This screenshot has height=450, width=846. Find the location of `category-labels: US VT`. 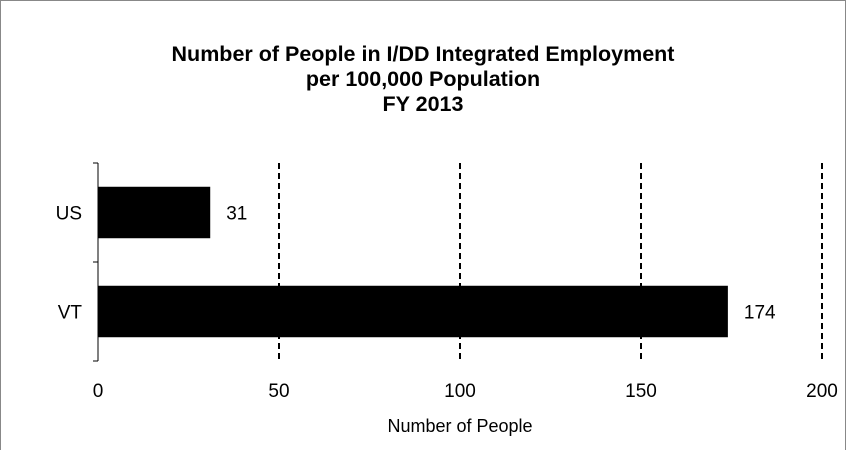

category-labels: US VT is located at coordinates (69, 264).